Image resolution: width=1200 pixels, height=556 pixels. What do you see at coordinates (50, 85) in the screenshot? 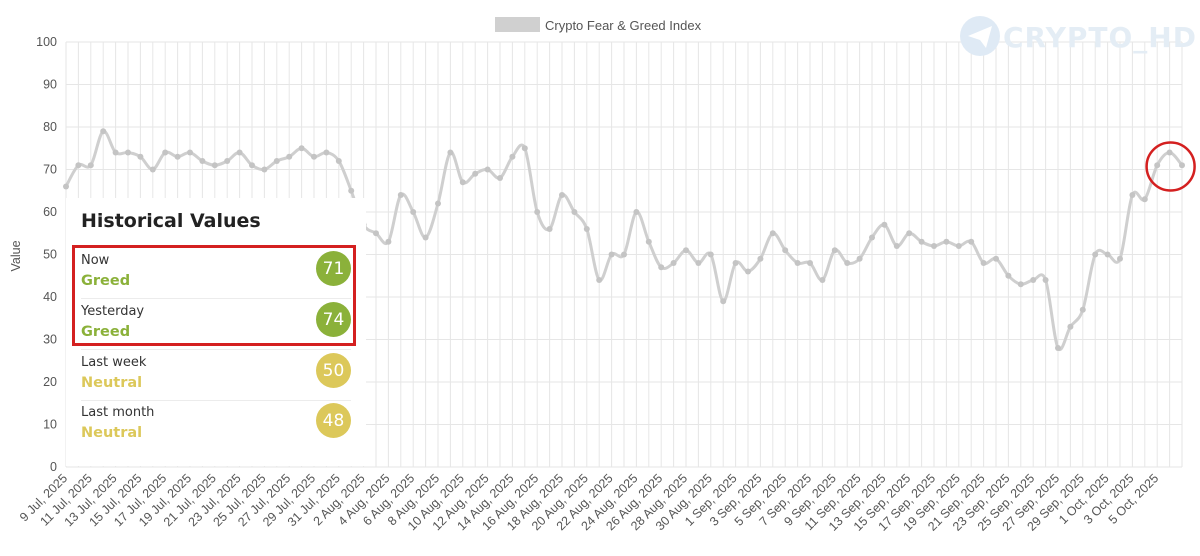
I see `y-tick-label: 90` at bounding box center [50, 85].